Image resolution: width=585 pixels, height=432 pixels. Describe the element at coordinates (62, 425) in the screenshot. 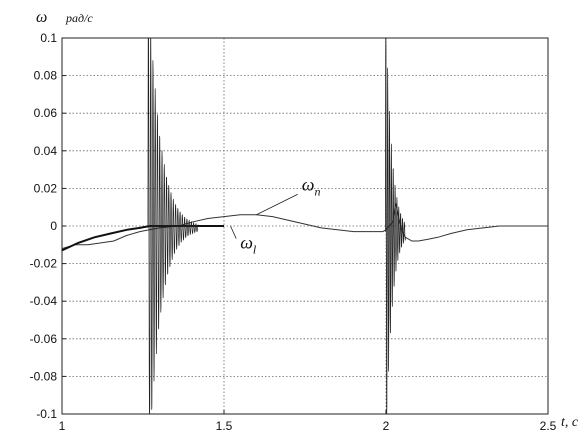

I see `x-tick-label: 1` at that location.